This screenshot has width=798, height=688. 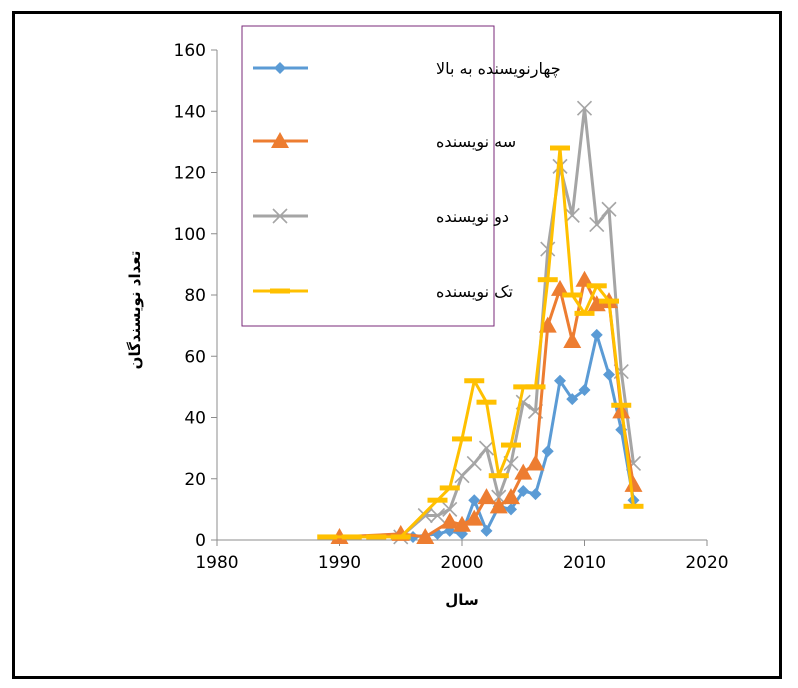 What do you see at coordinates (195, 296) in the screenshot?
I see `y-tick-label: 80` at bounding box center [195, 296].